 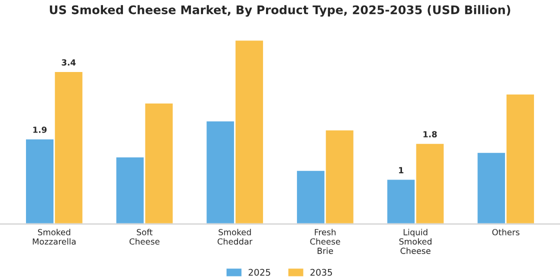 What do you see at coordinates (145, 236) in the screenshot?
I see `x-tick-label: Soft Cheese` at bounding box center [145, 236].